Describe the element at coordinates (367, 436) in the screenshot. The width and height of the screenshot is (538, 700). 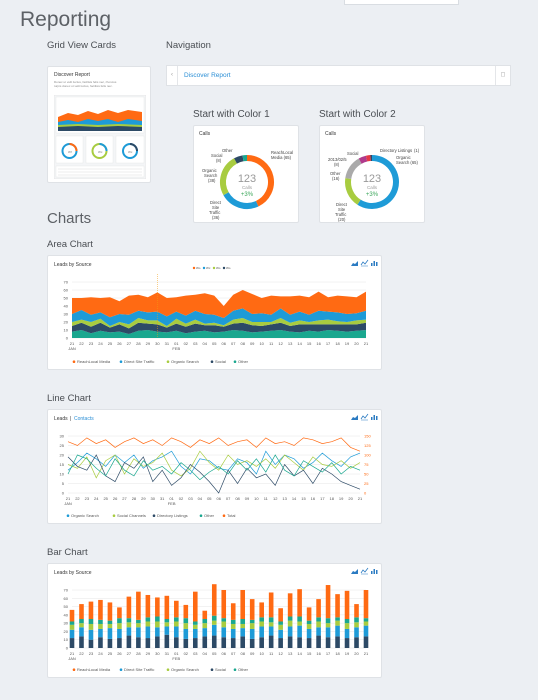
I see `y-tick-label: 150` at that location.